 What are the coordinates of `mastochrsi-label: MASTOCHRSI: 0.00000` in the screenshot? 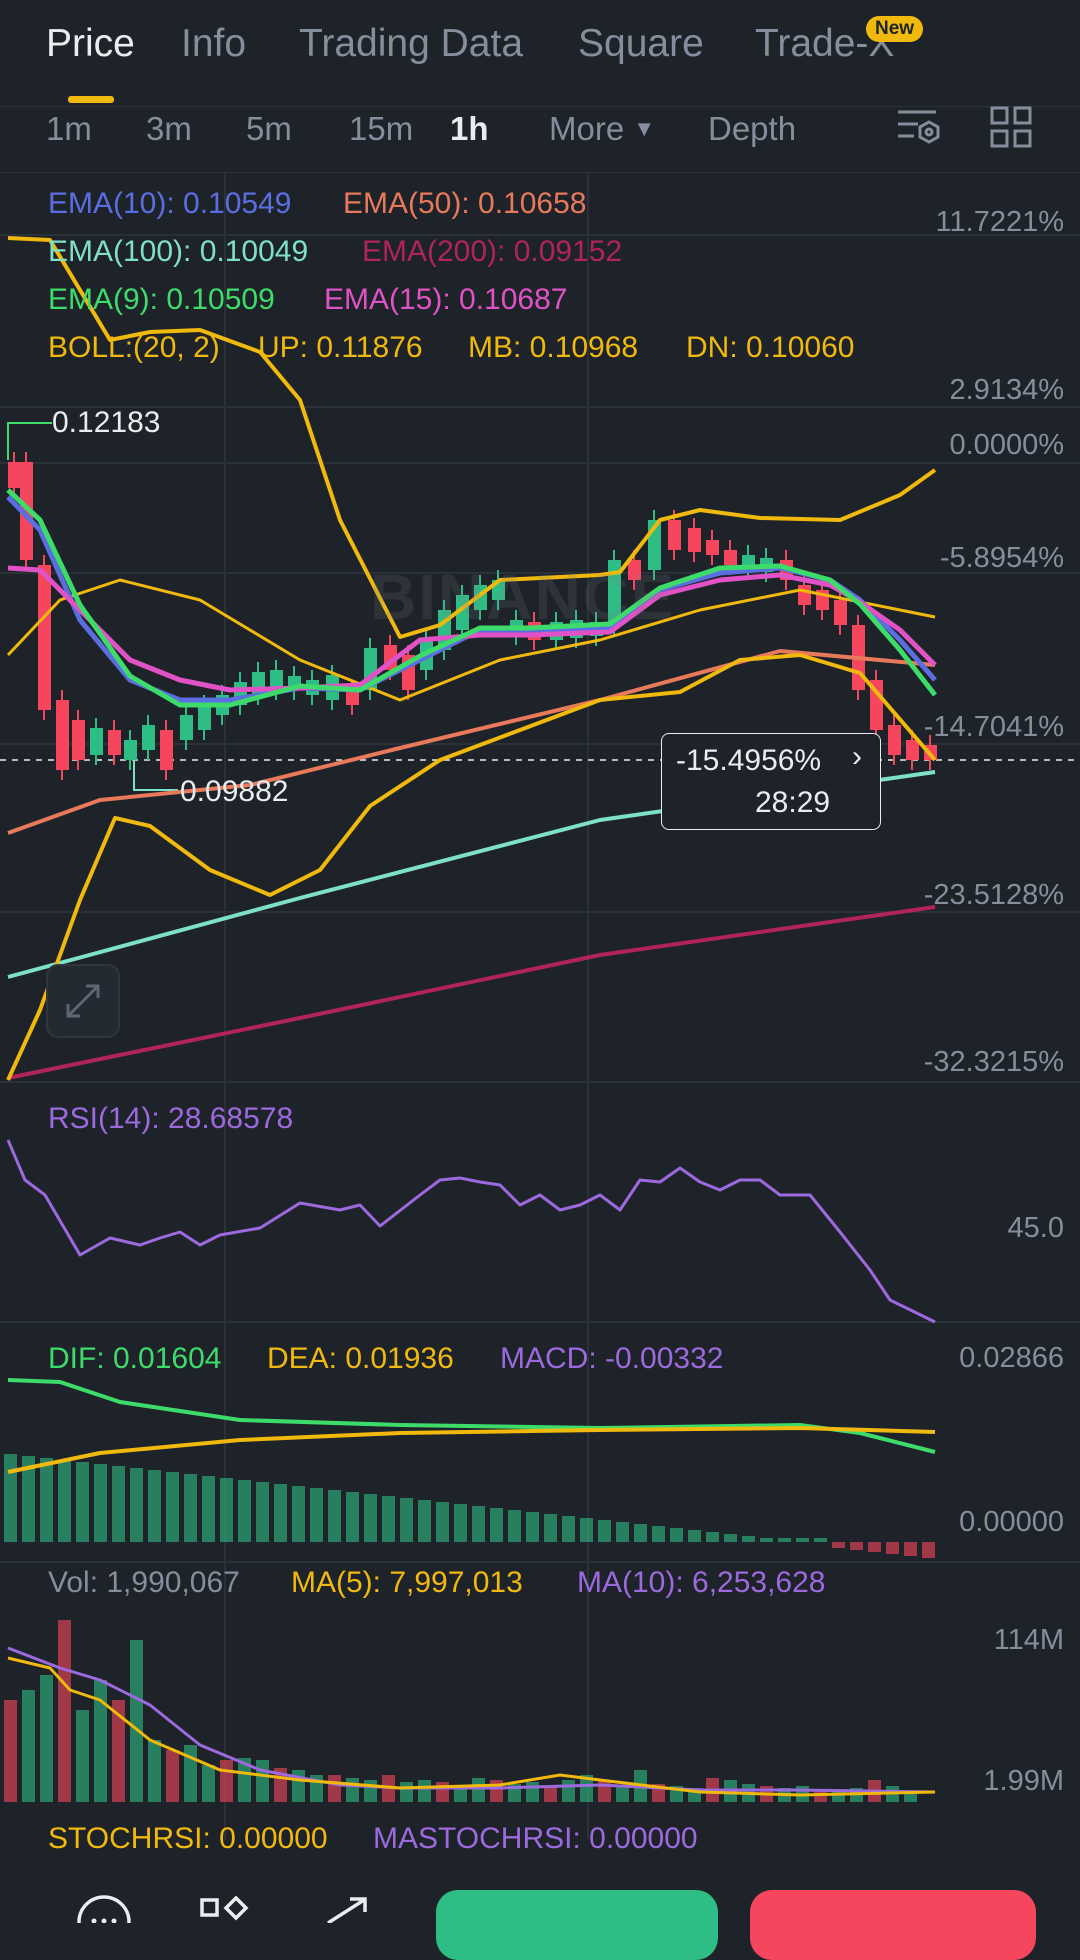 It's located at (535, 1838).